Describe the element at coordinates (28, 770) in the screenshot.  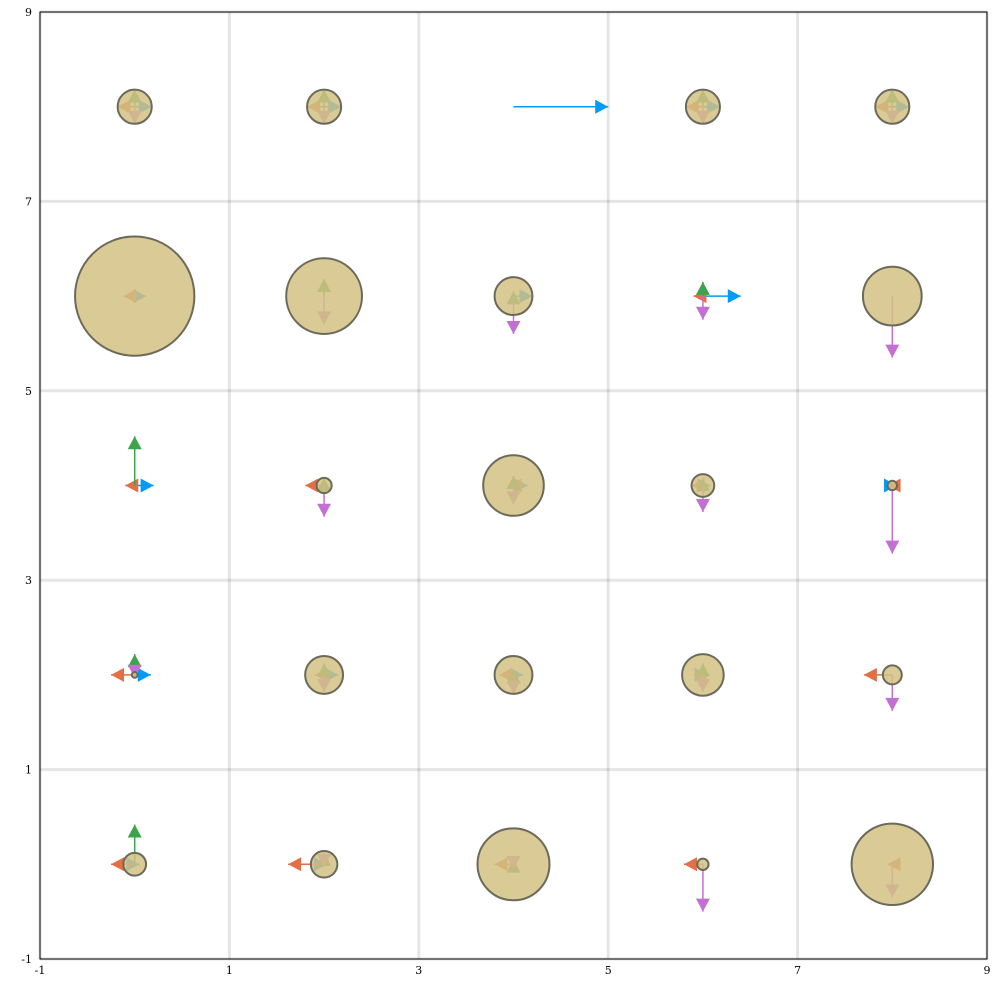
I see `y-tick-label: 1` at that location.